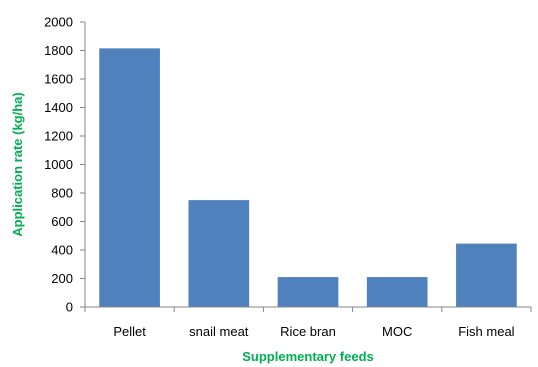 The height and width of the screenshot is (367, 538). What do you see at coordinates (308, 356) in the screenshot?
I see `x-axis-title: Supplementary feeds` at bounding box center [308, 356].